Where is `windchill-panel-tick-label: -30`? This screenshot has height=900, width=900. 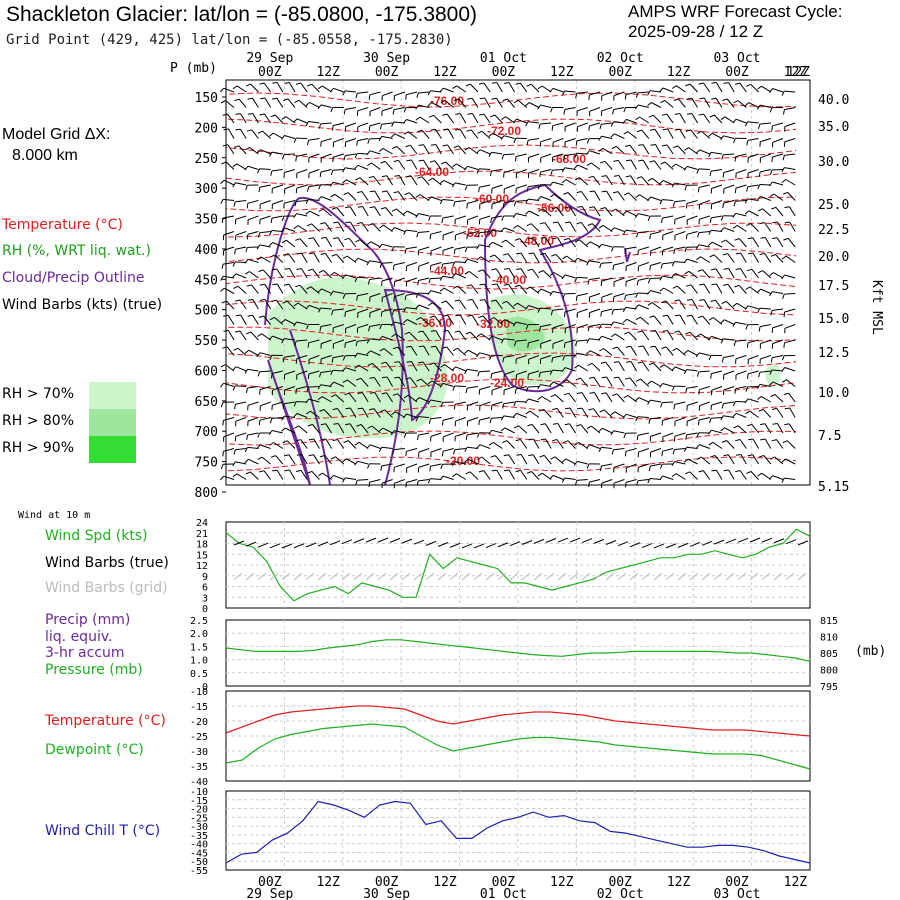 windchill-panel-tick-label: -30 is located at coordinates (199, 827).